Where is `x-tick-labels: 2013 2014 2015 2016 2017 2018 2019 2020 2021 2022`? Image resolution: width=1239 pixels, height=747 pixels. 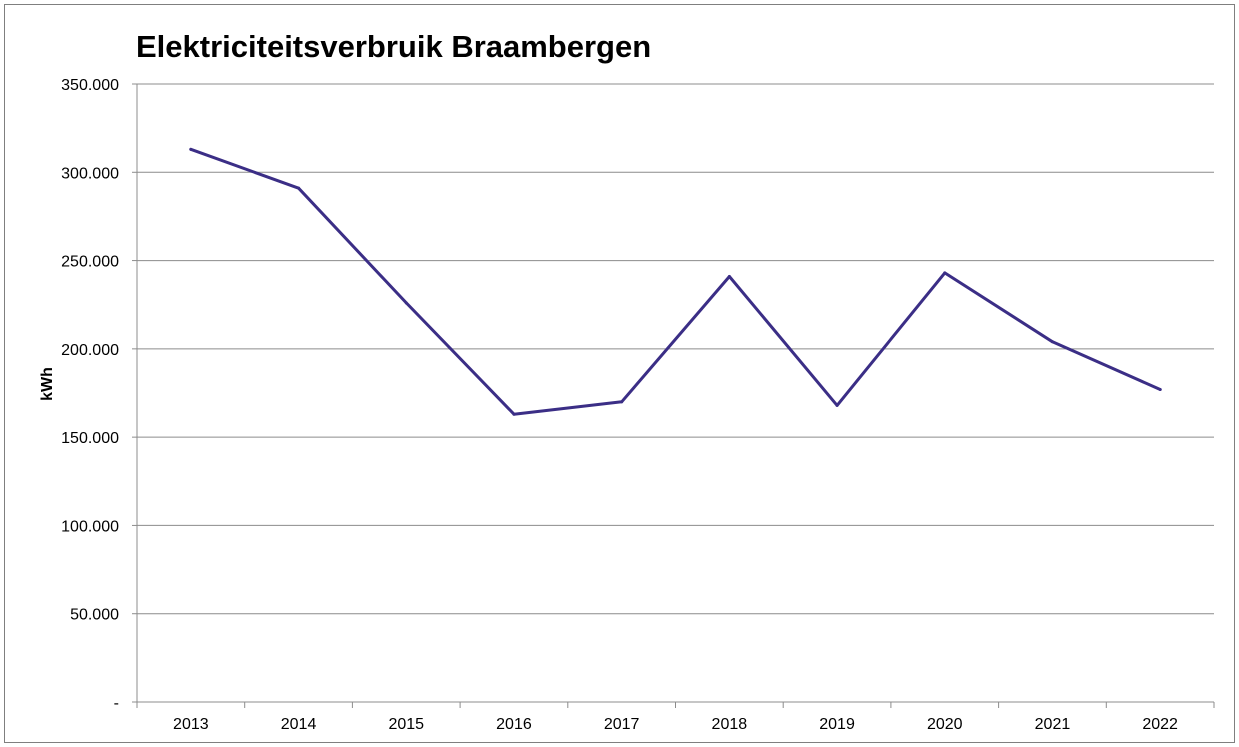
x-tick-labels: 2013 2014 2015 2016 2017 2018 2019 2020 2021 2022 is located at coordinates (675, 724).